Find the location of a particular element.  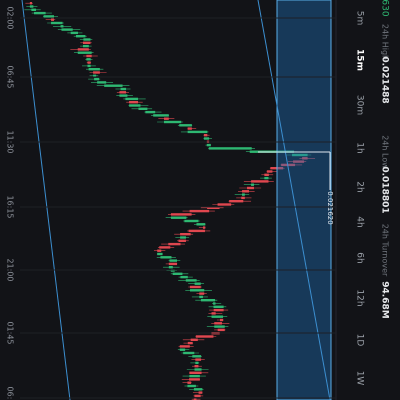

time-label: 21:00 is located at coordinates (10, 269).